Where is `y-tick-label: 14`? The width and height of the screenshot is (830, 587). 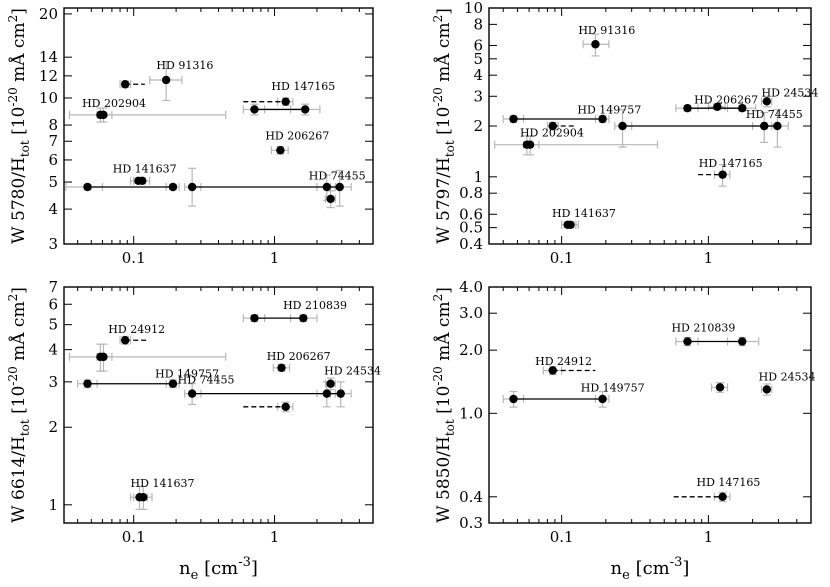 y-tick-label: 14 is located at coordinates (48, 57).